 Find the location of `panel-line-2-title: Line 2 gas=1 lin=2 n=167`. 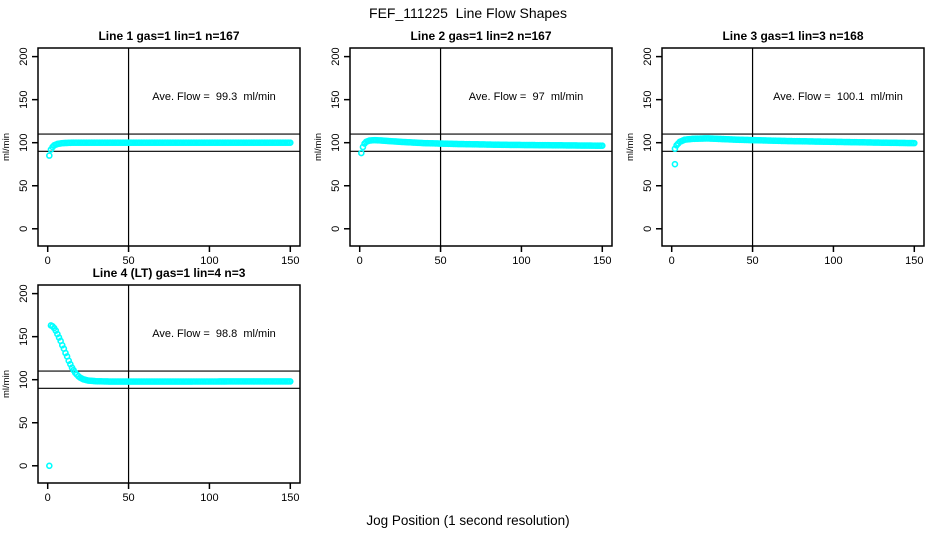

panel-line-2-title: Line 2 gas=1 lin=2 n=167 is located at coordinates (481, 36).